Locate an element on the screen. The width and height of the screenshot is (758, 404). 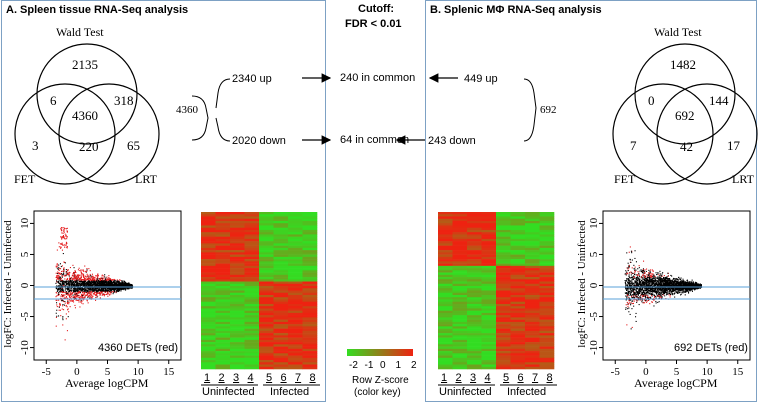
venn-b-only-lrt: 17 is located at coordinates (733, 145).